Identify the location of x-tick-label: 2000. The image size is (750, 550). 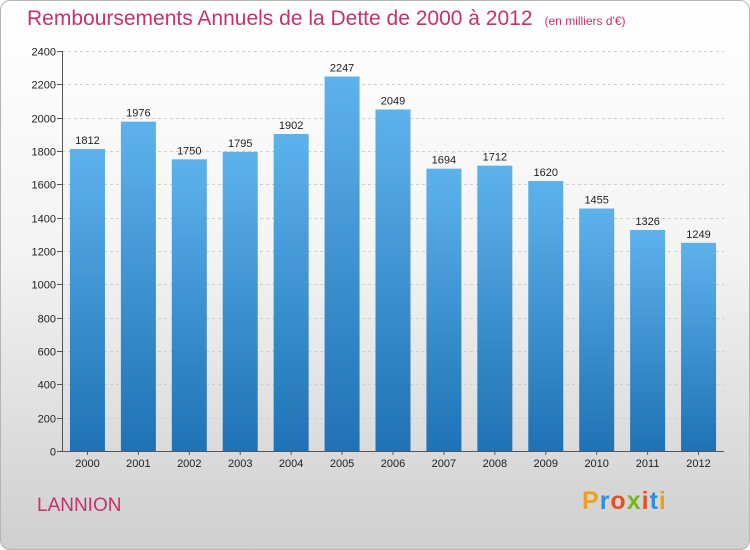
(87, 464).